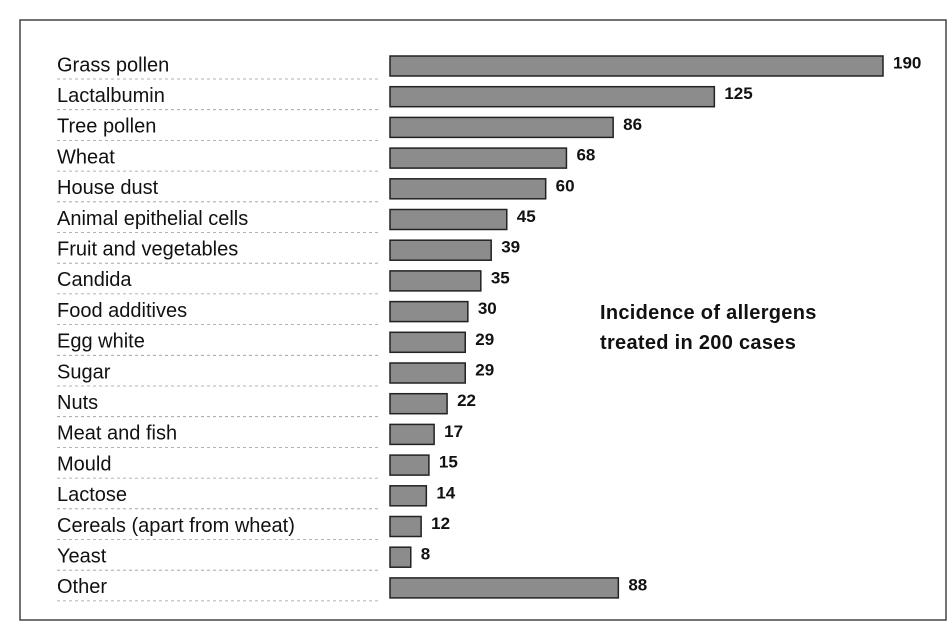 This screenshot has height=636, width=951. I want to click on category-label: Yeast, so click(82, 556).